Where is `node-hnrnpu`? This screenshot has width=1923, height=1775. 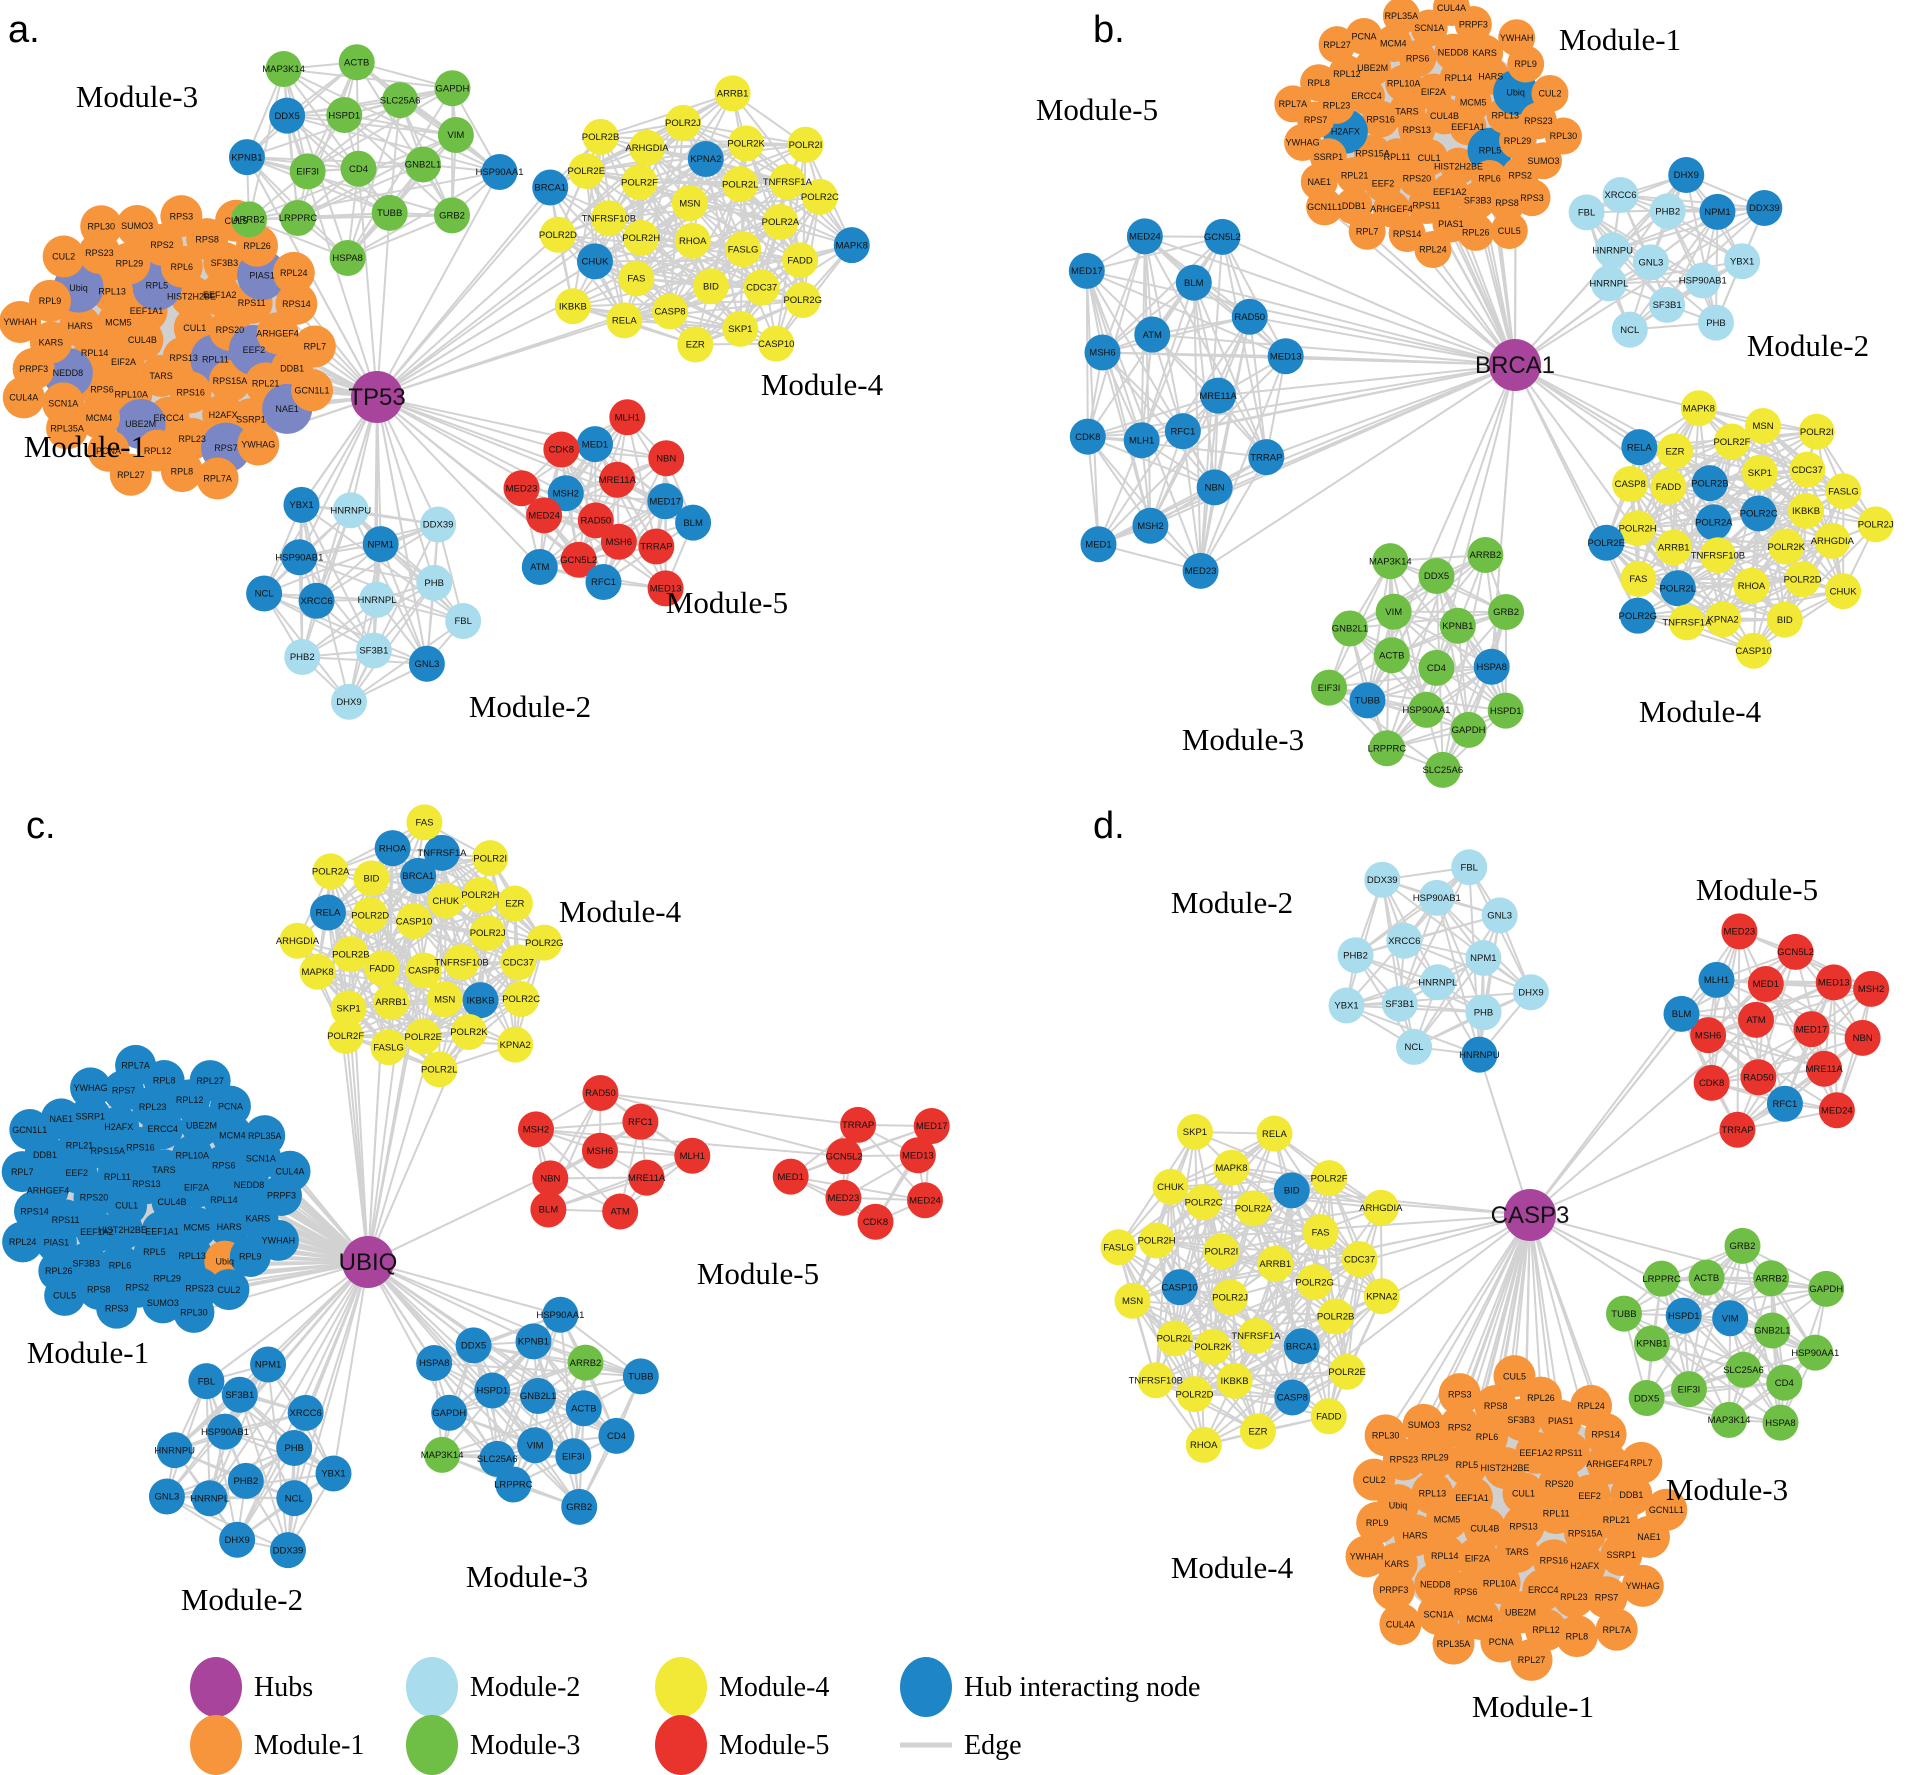
node-hnrnpu is located at coordinates (174, 1450).